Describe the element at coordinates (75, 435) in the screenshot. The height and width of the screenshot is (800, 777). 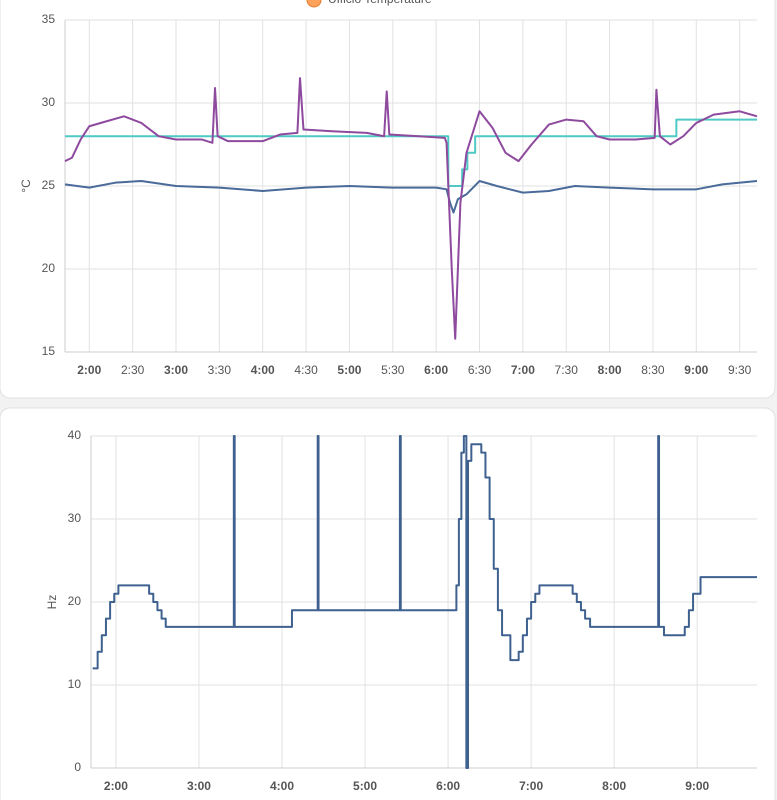
I see `y-tick-label: 40` at that location.